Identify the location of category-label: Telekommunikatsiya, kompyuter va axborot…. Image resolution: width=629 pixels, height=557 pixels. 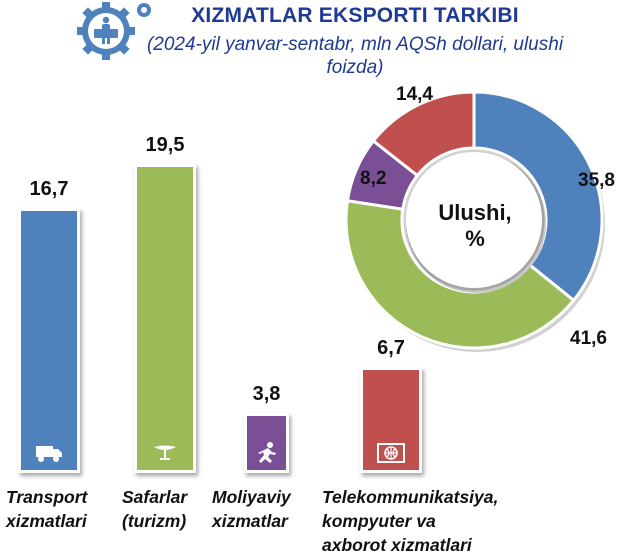
(410, 521).